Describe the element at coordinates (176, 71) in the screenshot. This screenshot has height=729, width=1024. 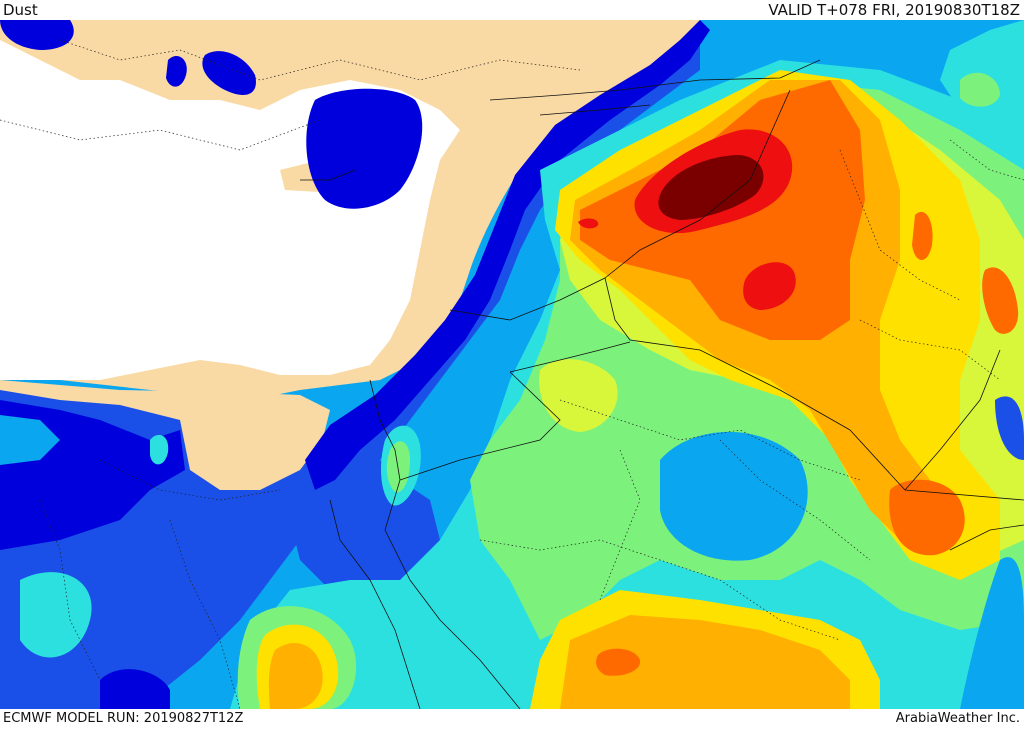
I see `dust-low-aegean2` at that location.